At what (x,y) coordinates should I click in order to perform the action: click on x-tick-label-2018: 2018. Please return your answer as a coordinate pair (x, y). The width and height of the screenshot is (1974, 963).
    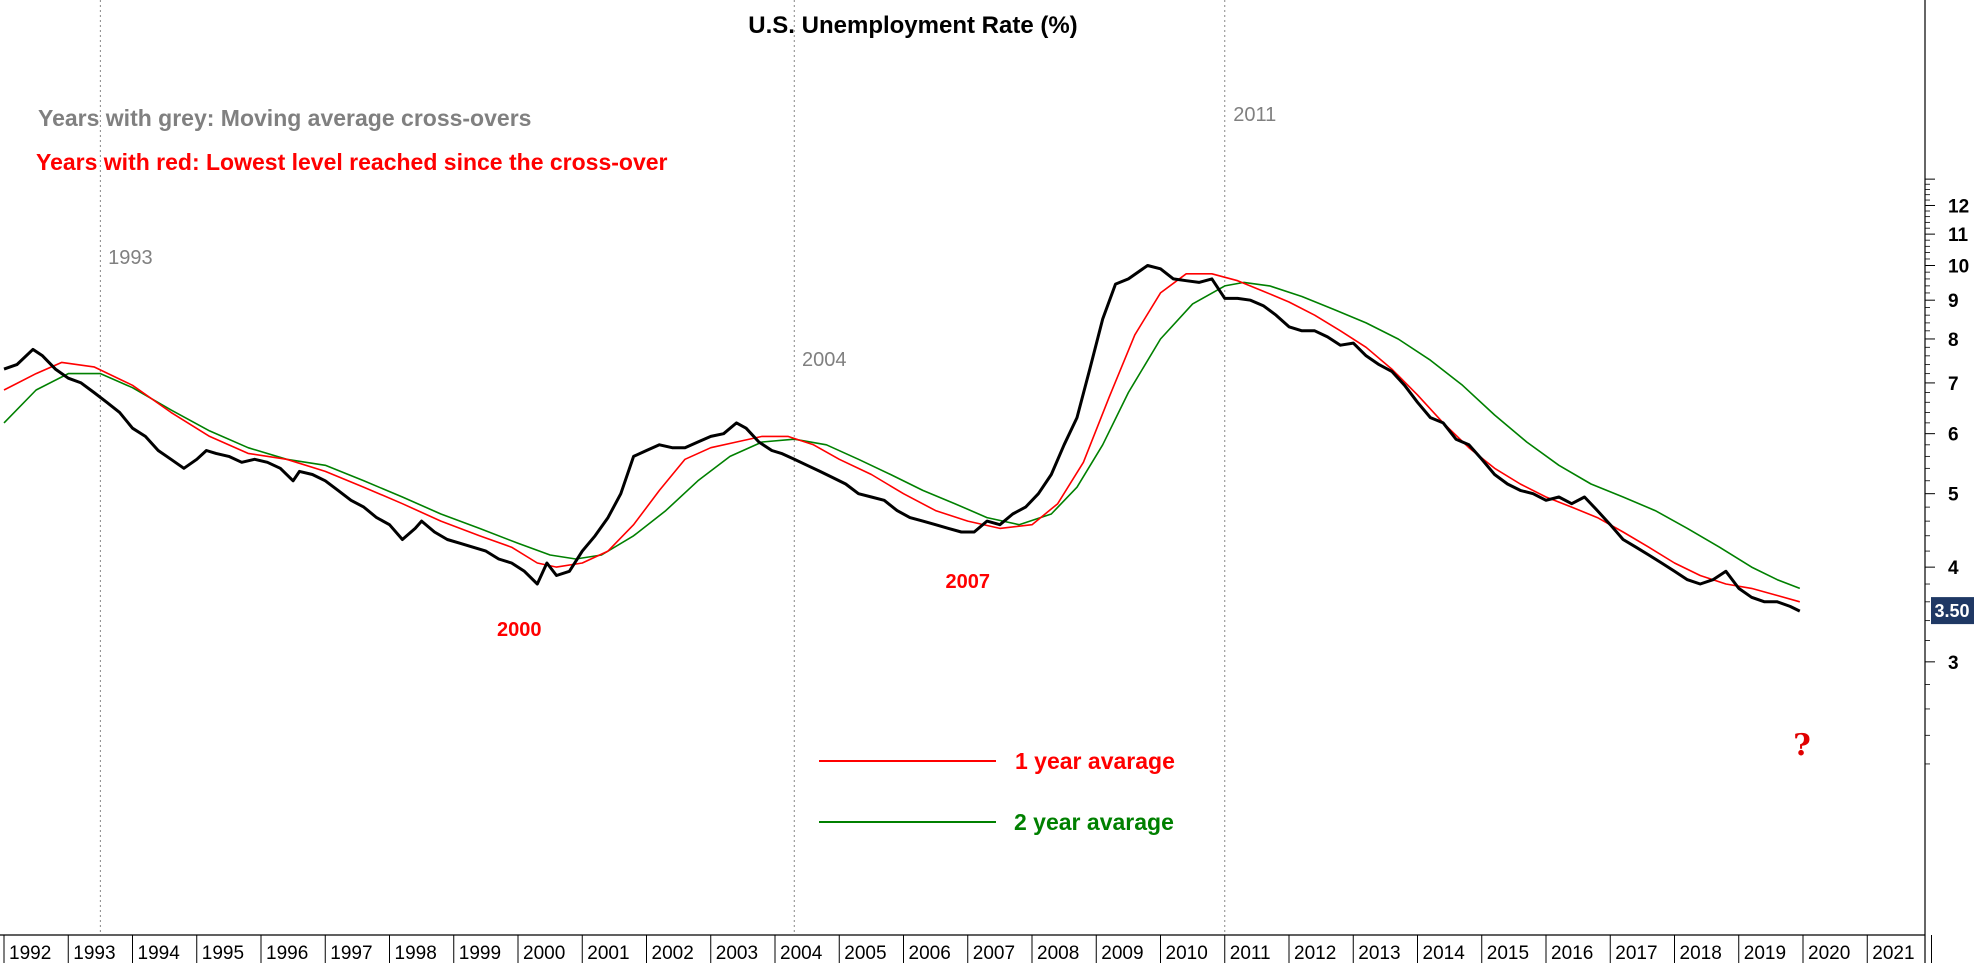
    Looking at the image, I should click on (1701, 953).